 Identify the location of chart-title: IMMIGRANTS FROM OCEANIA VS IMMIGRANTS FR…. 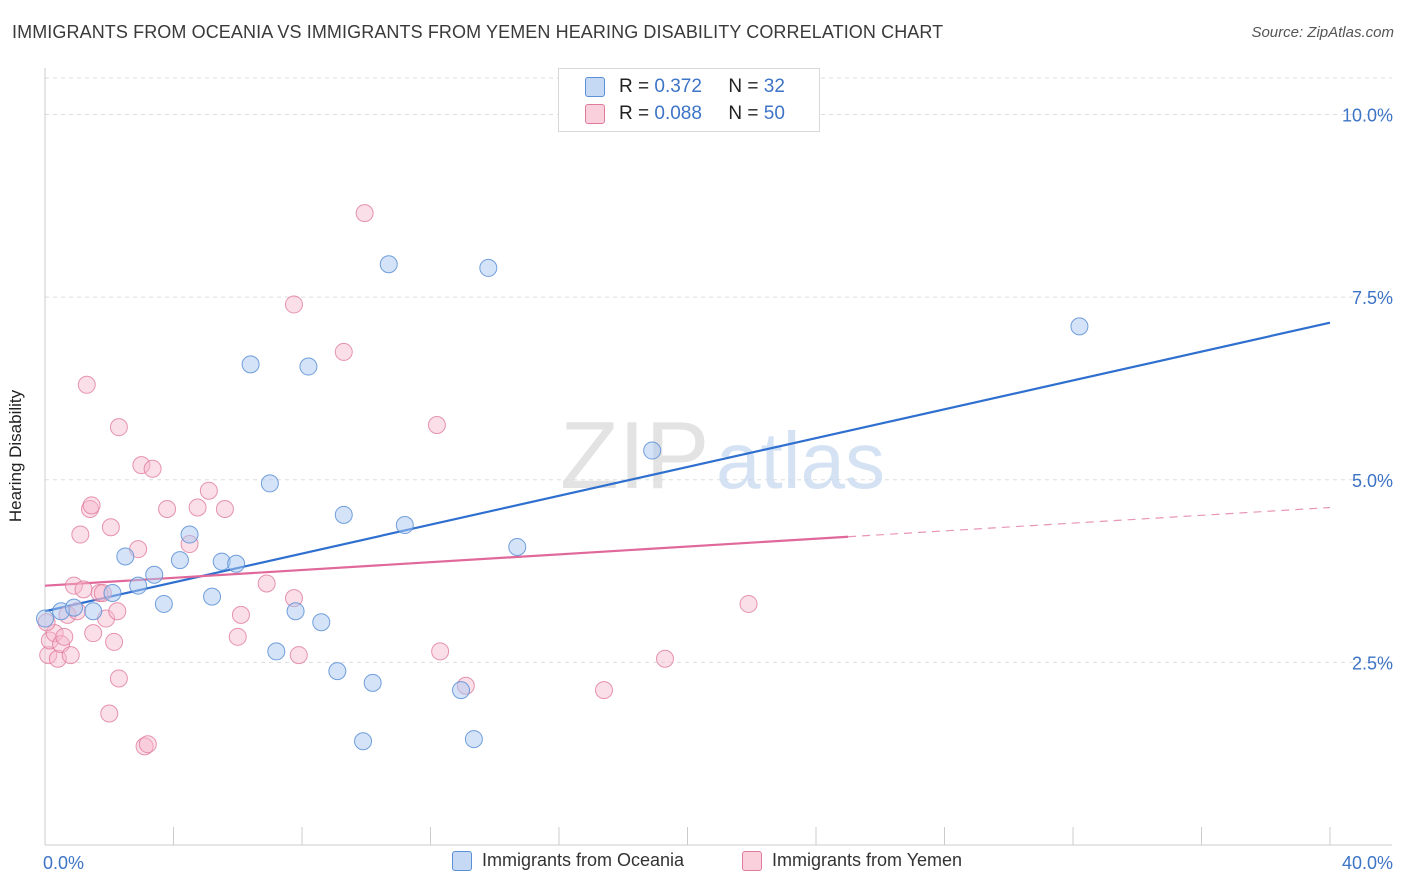
(478, 32).